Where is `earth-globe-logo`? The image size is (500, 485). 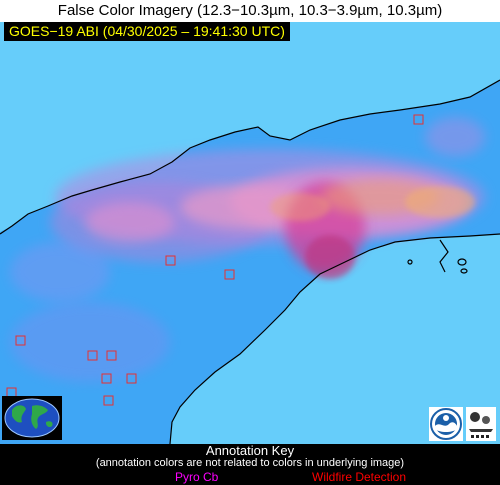 earth-globe-logo is located at coordinates (32, 418).